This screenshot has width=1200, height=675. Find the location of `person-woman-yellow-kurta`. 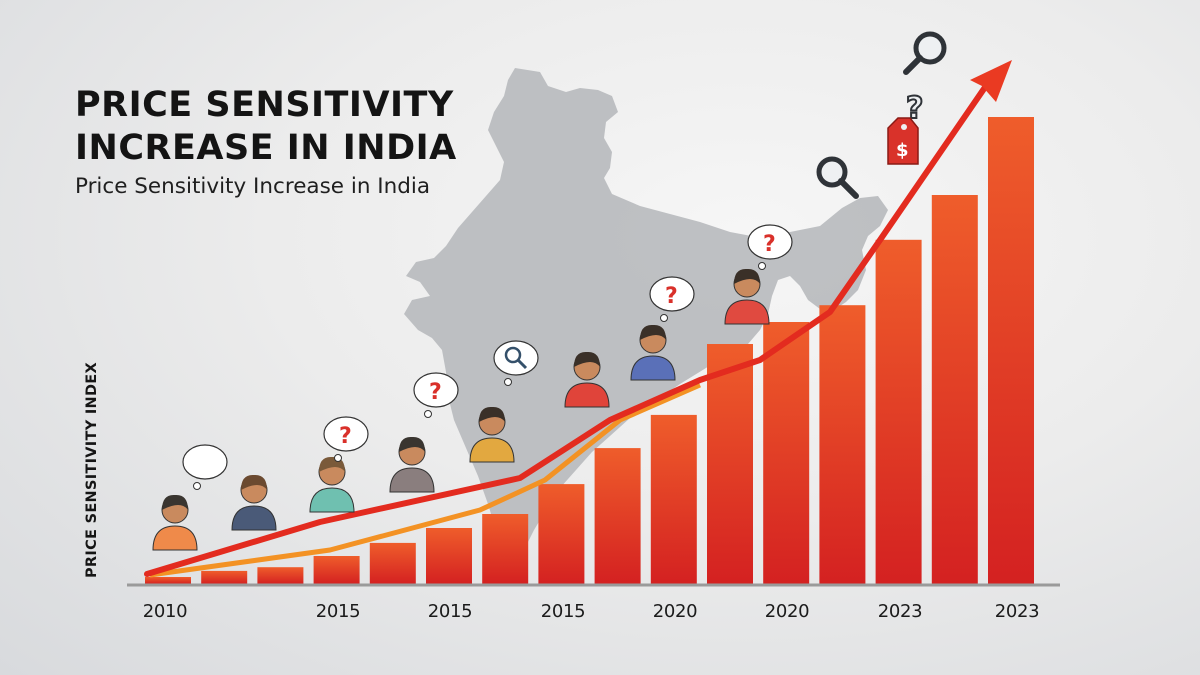

person-woman-yellow-kurta is located at coordinates (492, 434).